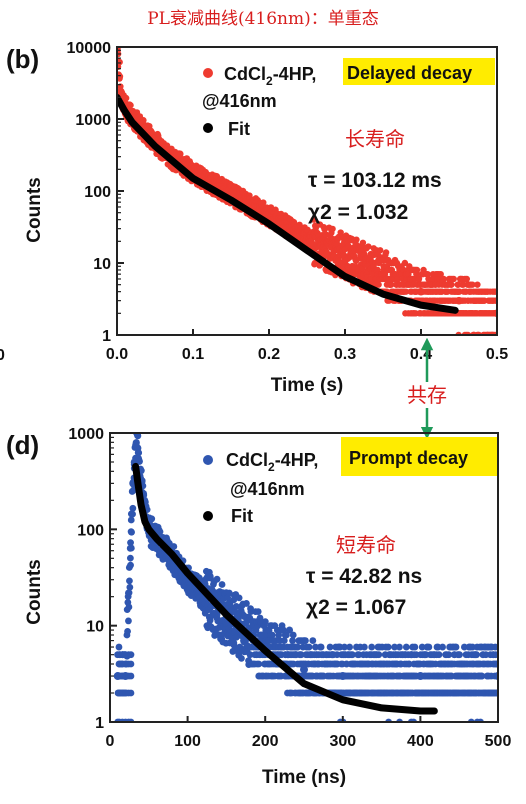 Image resolution: width=526 pixels, height=804 pixels. What do you see at coordinates (498, 741) in the screenshot?
I see `x-tick-label: 500` at bounding box center [498, 741].